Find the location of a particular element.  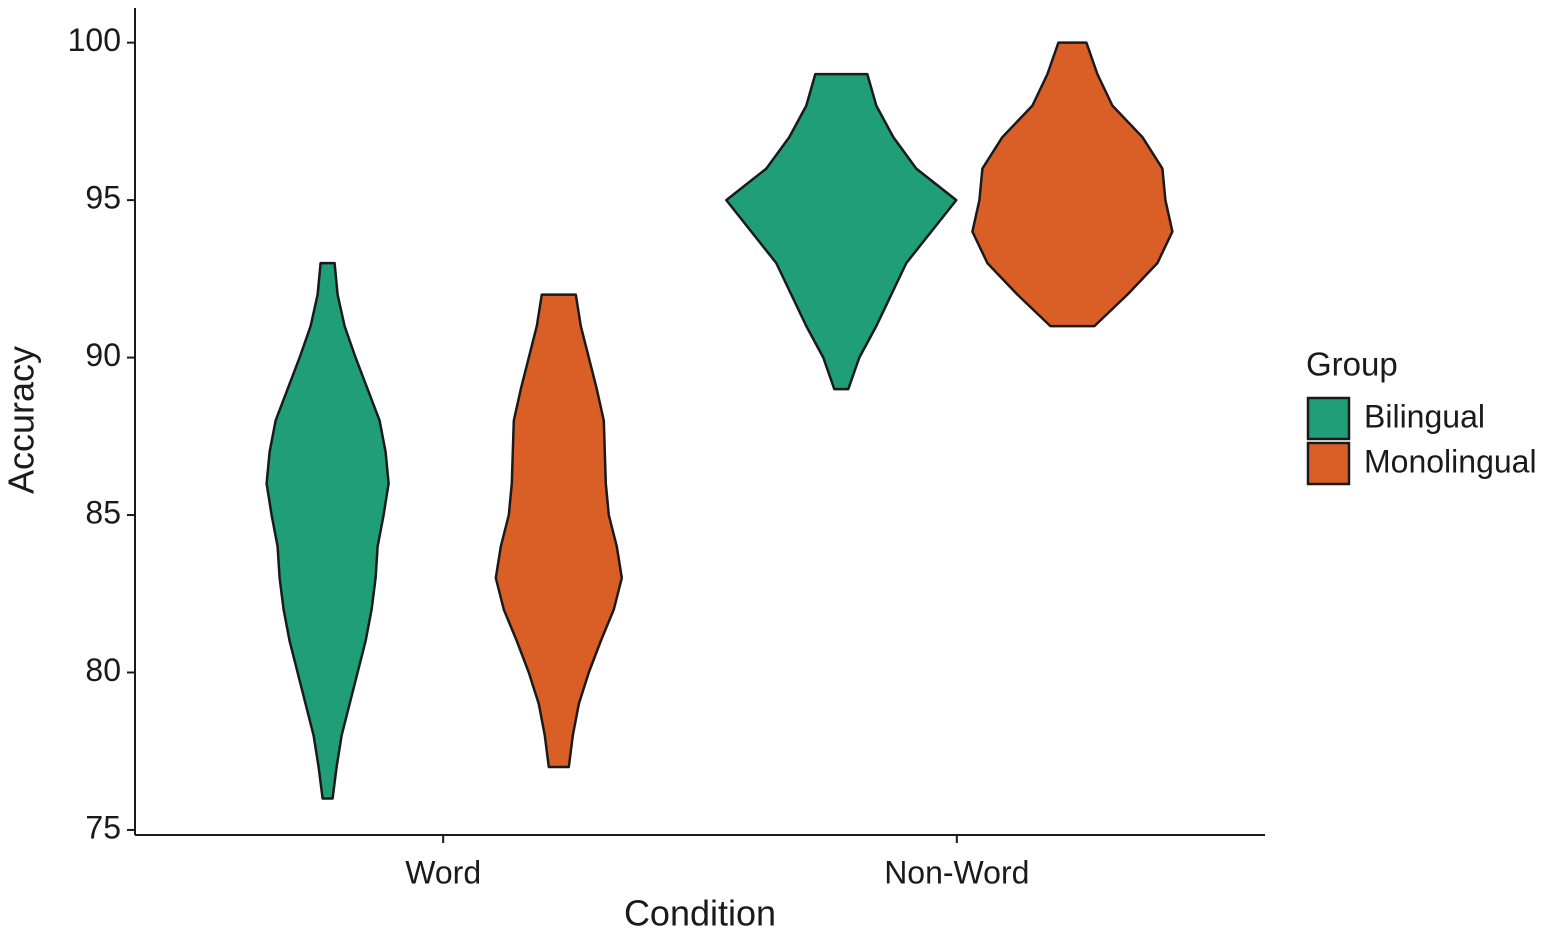

y-axis-title: Accuracy is located at coordinates (21, 420).